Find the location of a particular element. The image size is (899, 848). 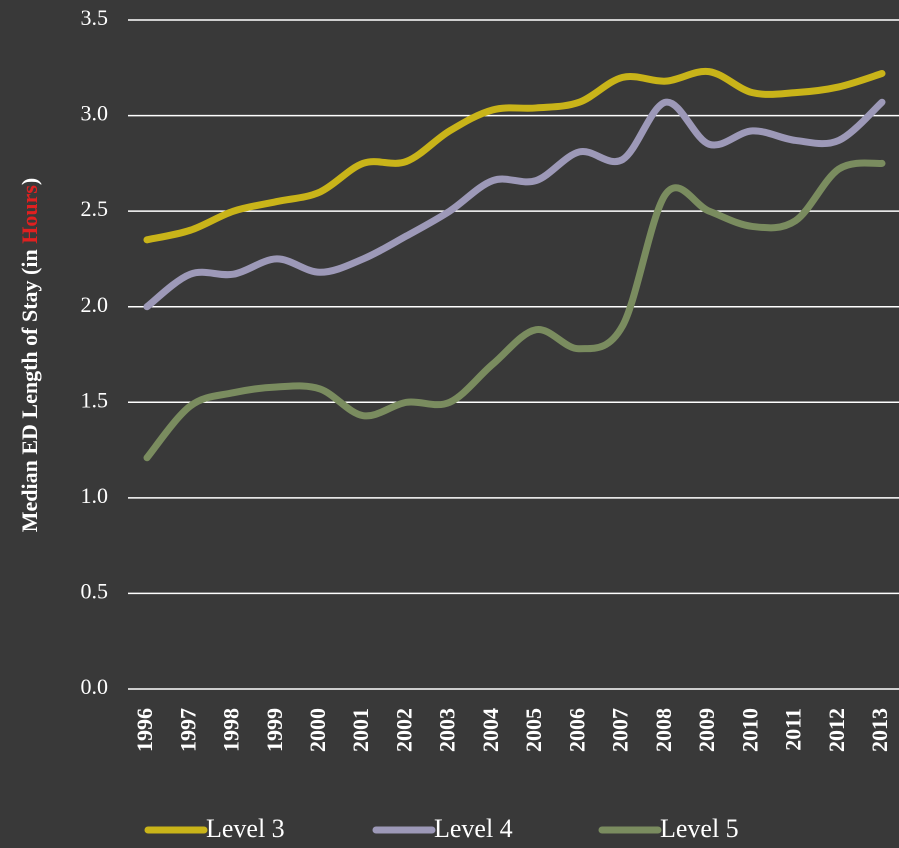

x-tick-label: 1999 is located at coordinates (274, 730).